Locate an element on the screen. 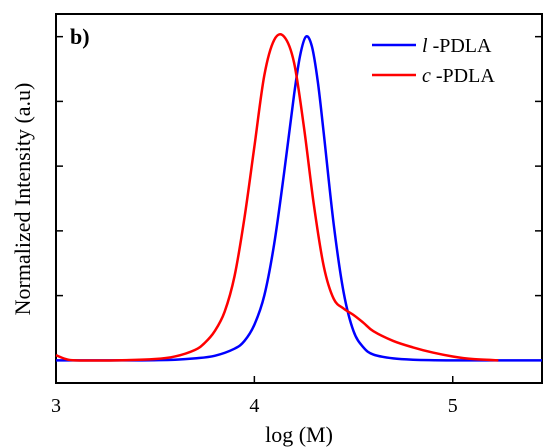 Image resolution: width=545 pixels, height=448 pixels. x-tick-label-1: 4 is located at coordinates (254, 406).